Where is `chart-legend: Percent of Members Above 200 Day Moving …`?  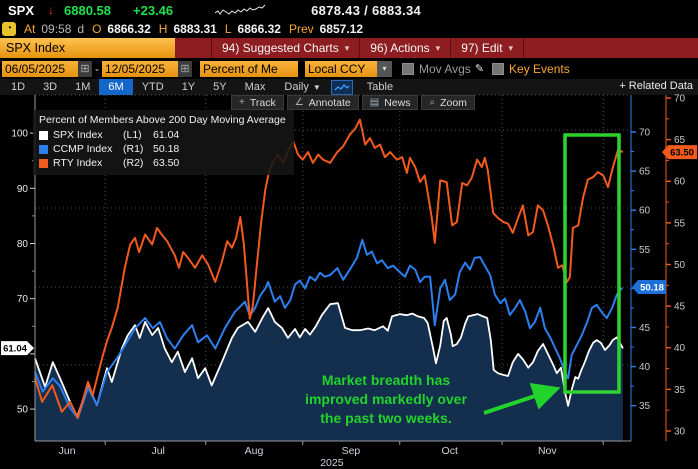
chart-legend: Percent of Members Above 200 Day Moving … is located at coordinates (163, 142).